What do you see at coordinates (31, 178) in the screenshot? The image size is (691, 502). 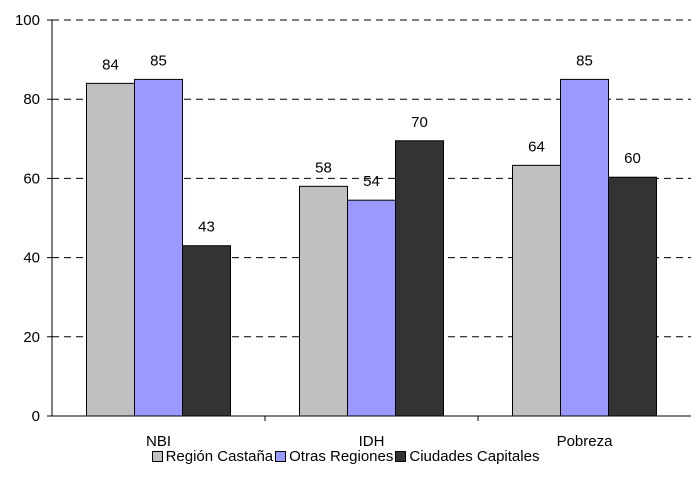 I see `y-tick-label-60: 60` at bounding box center [31, 178].